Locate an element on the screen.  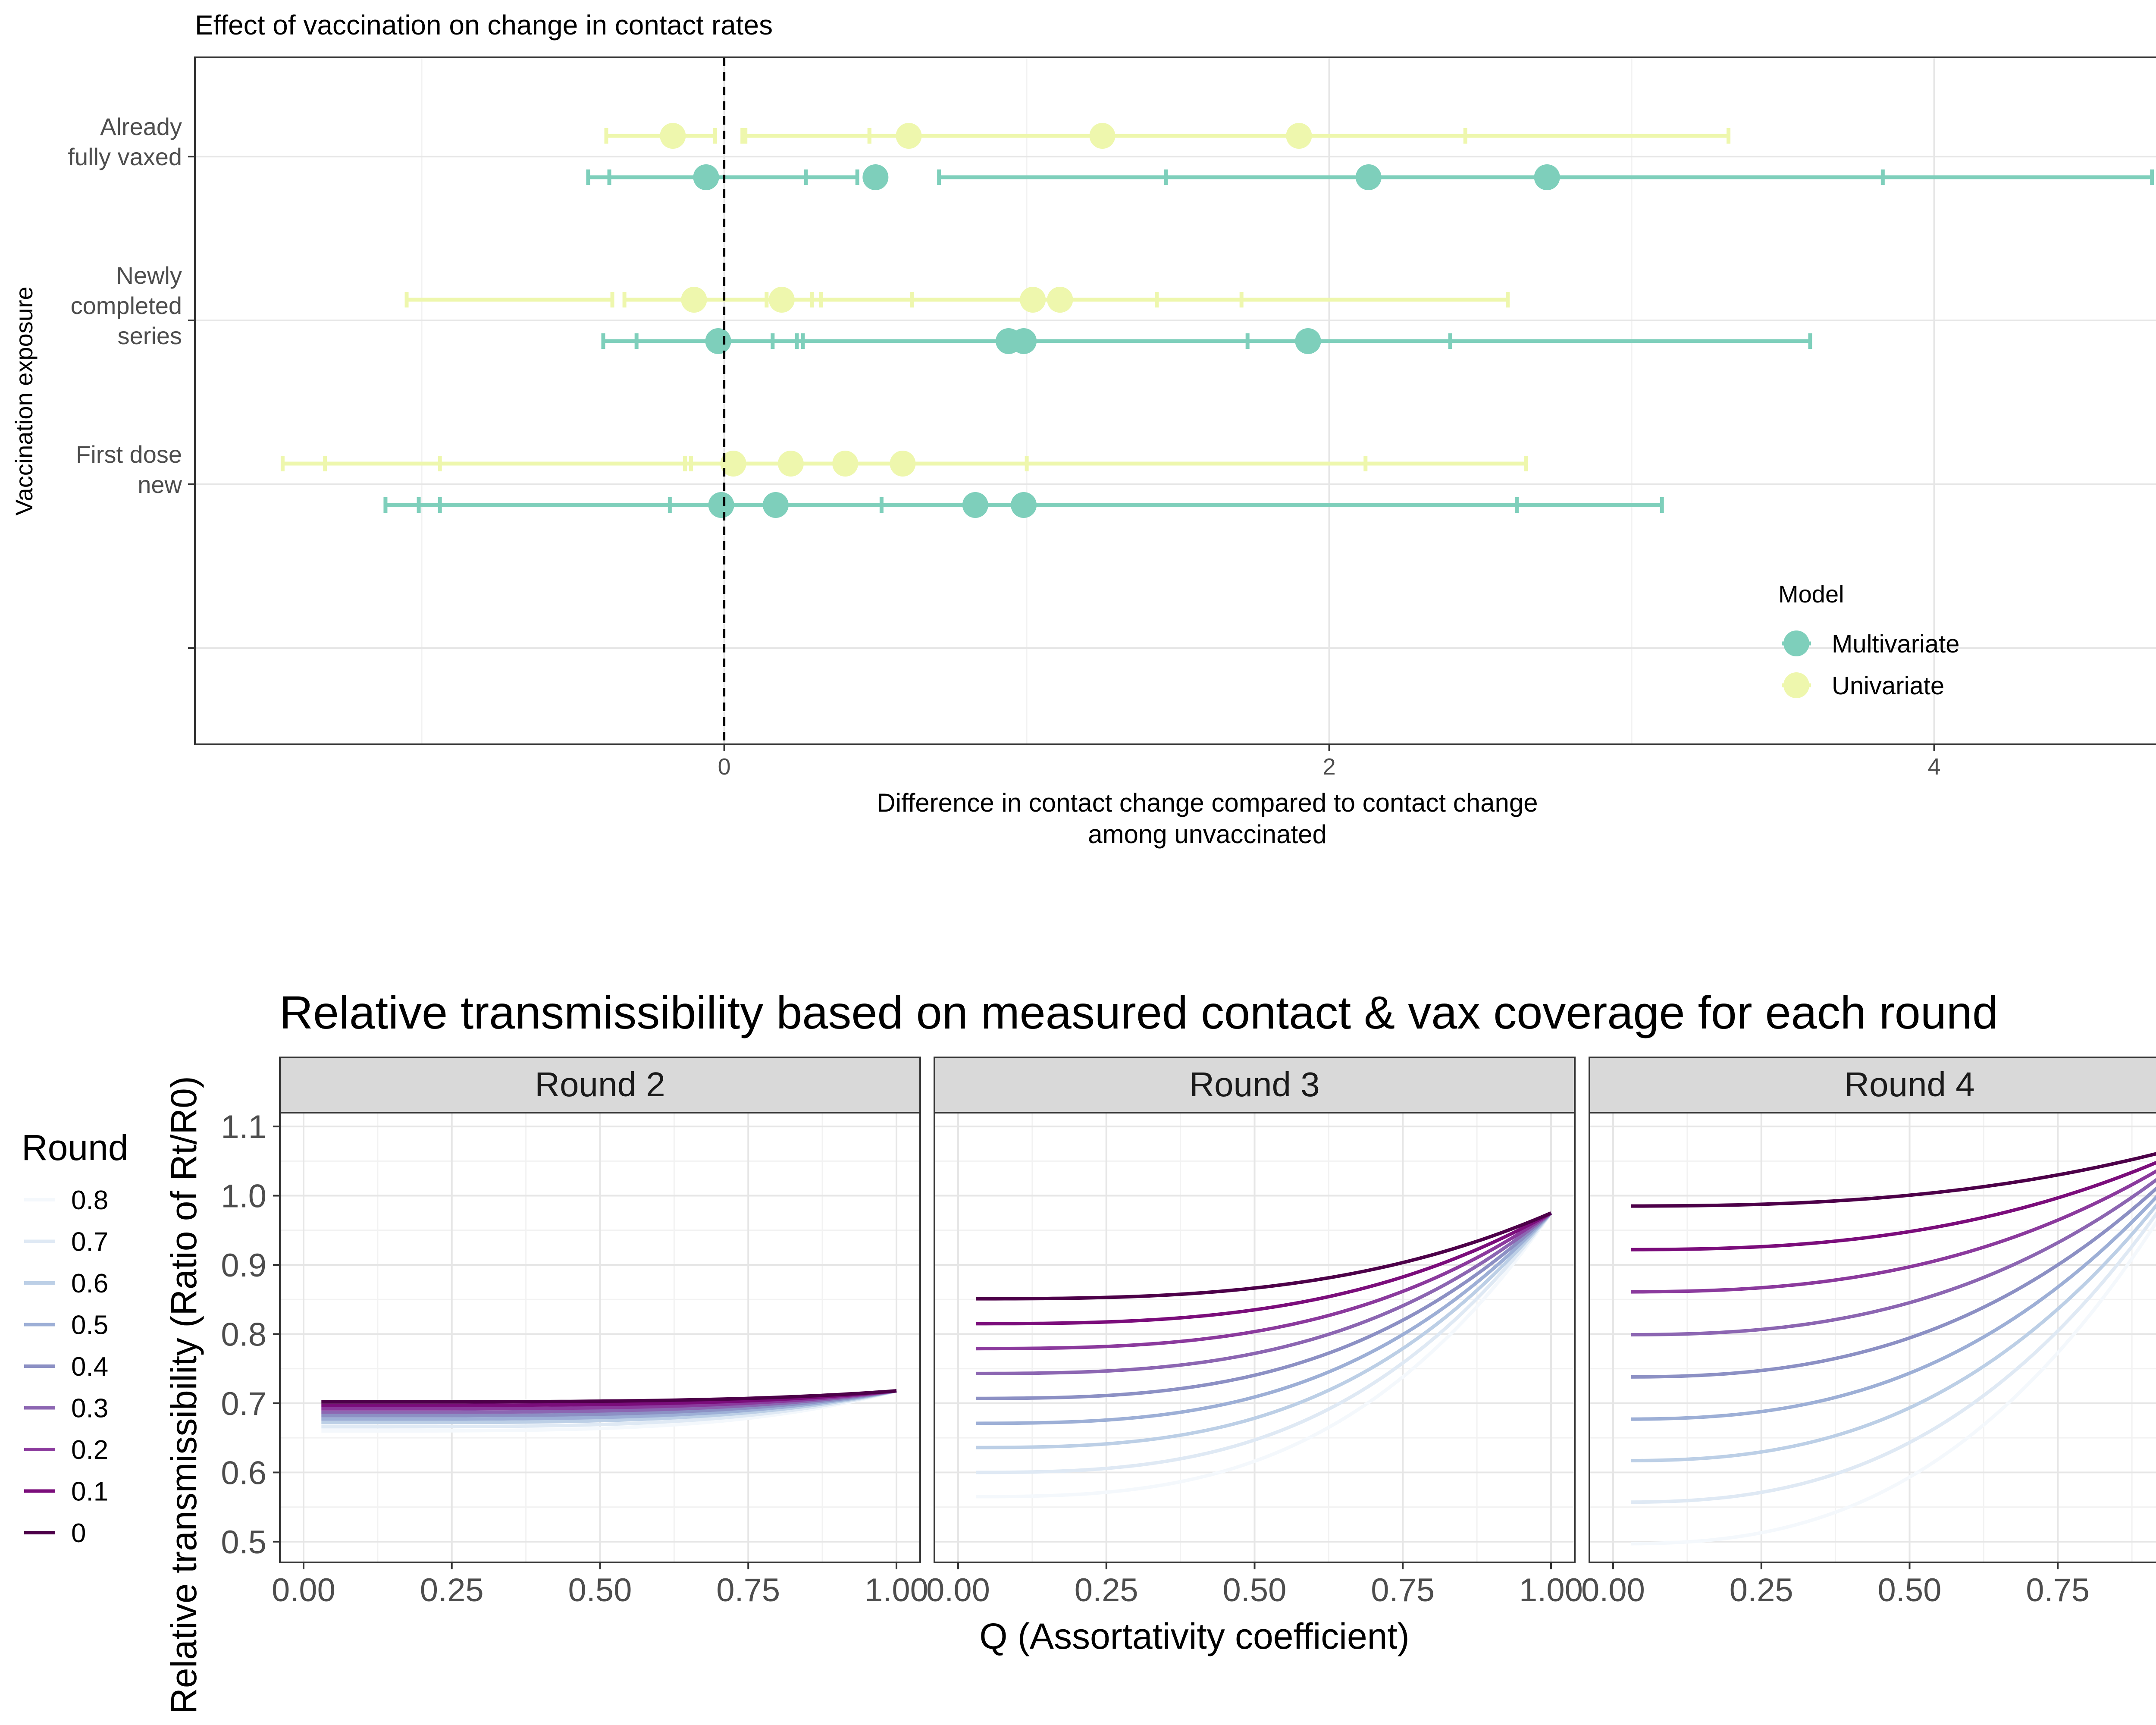
legend-key-point is located at coordinates (1796, 685).